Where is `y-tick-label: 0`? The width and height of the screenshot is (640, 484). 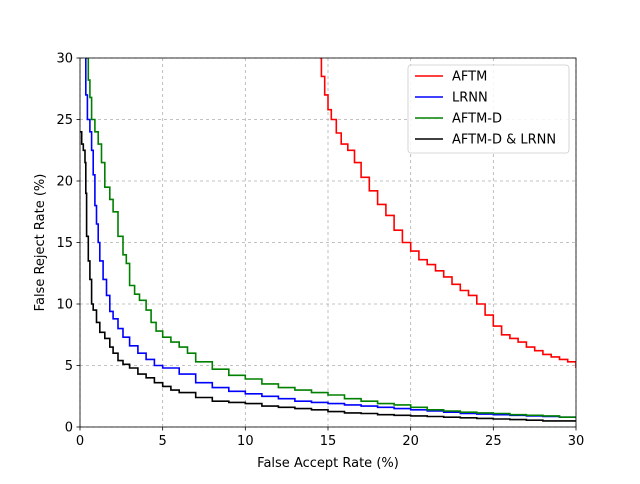 y-tick-label: 0 is located at coordinates (69, 428).